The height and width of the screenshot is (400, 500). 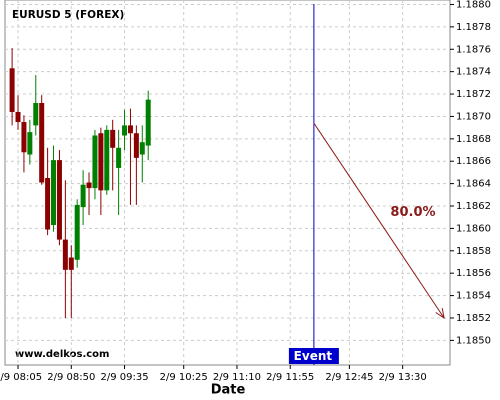 I want to click on x-tick-label: 2/9 12:45, so click(x=349, y=377).